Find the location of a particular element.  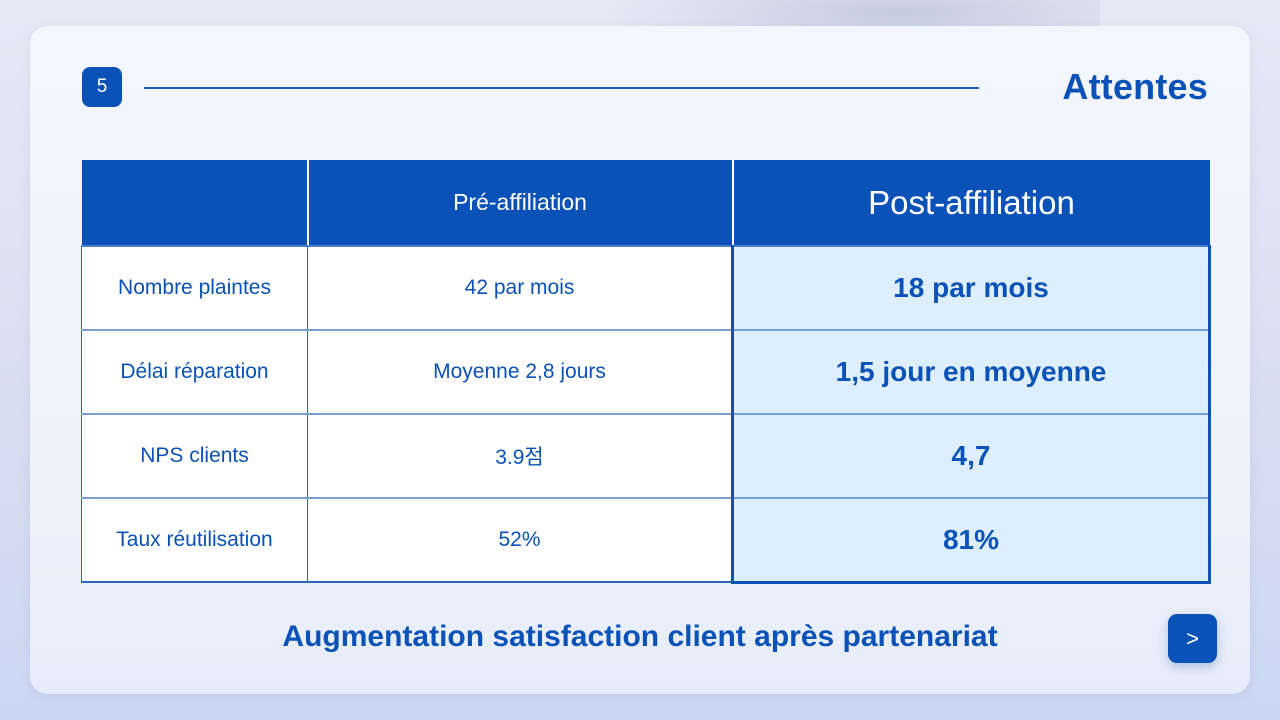

row-label: Taux réutilisation is located at coordinates (194, 540).